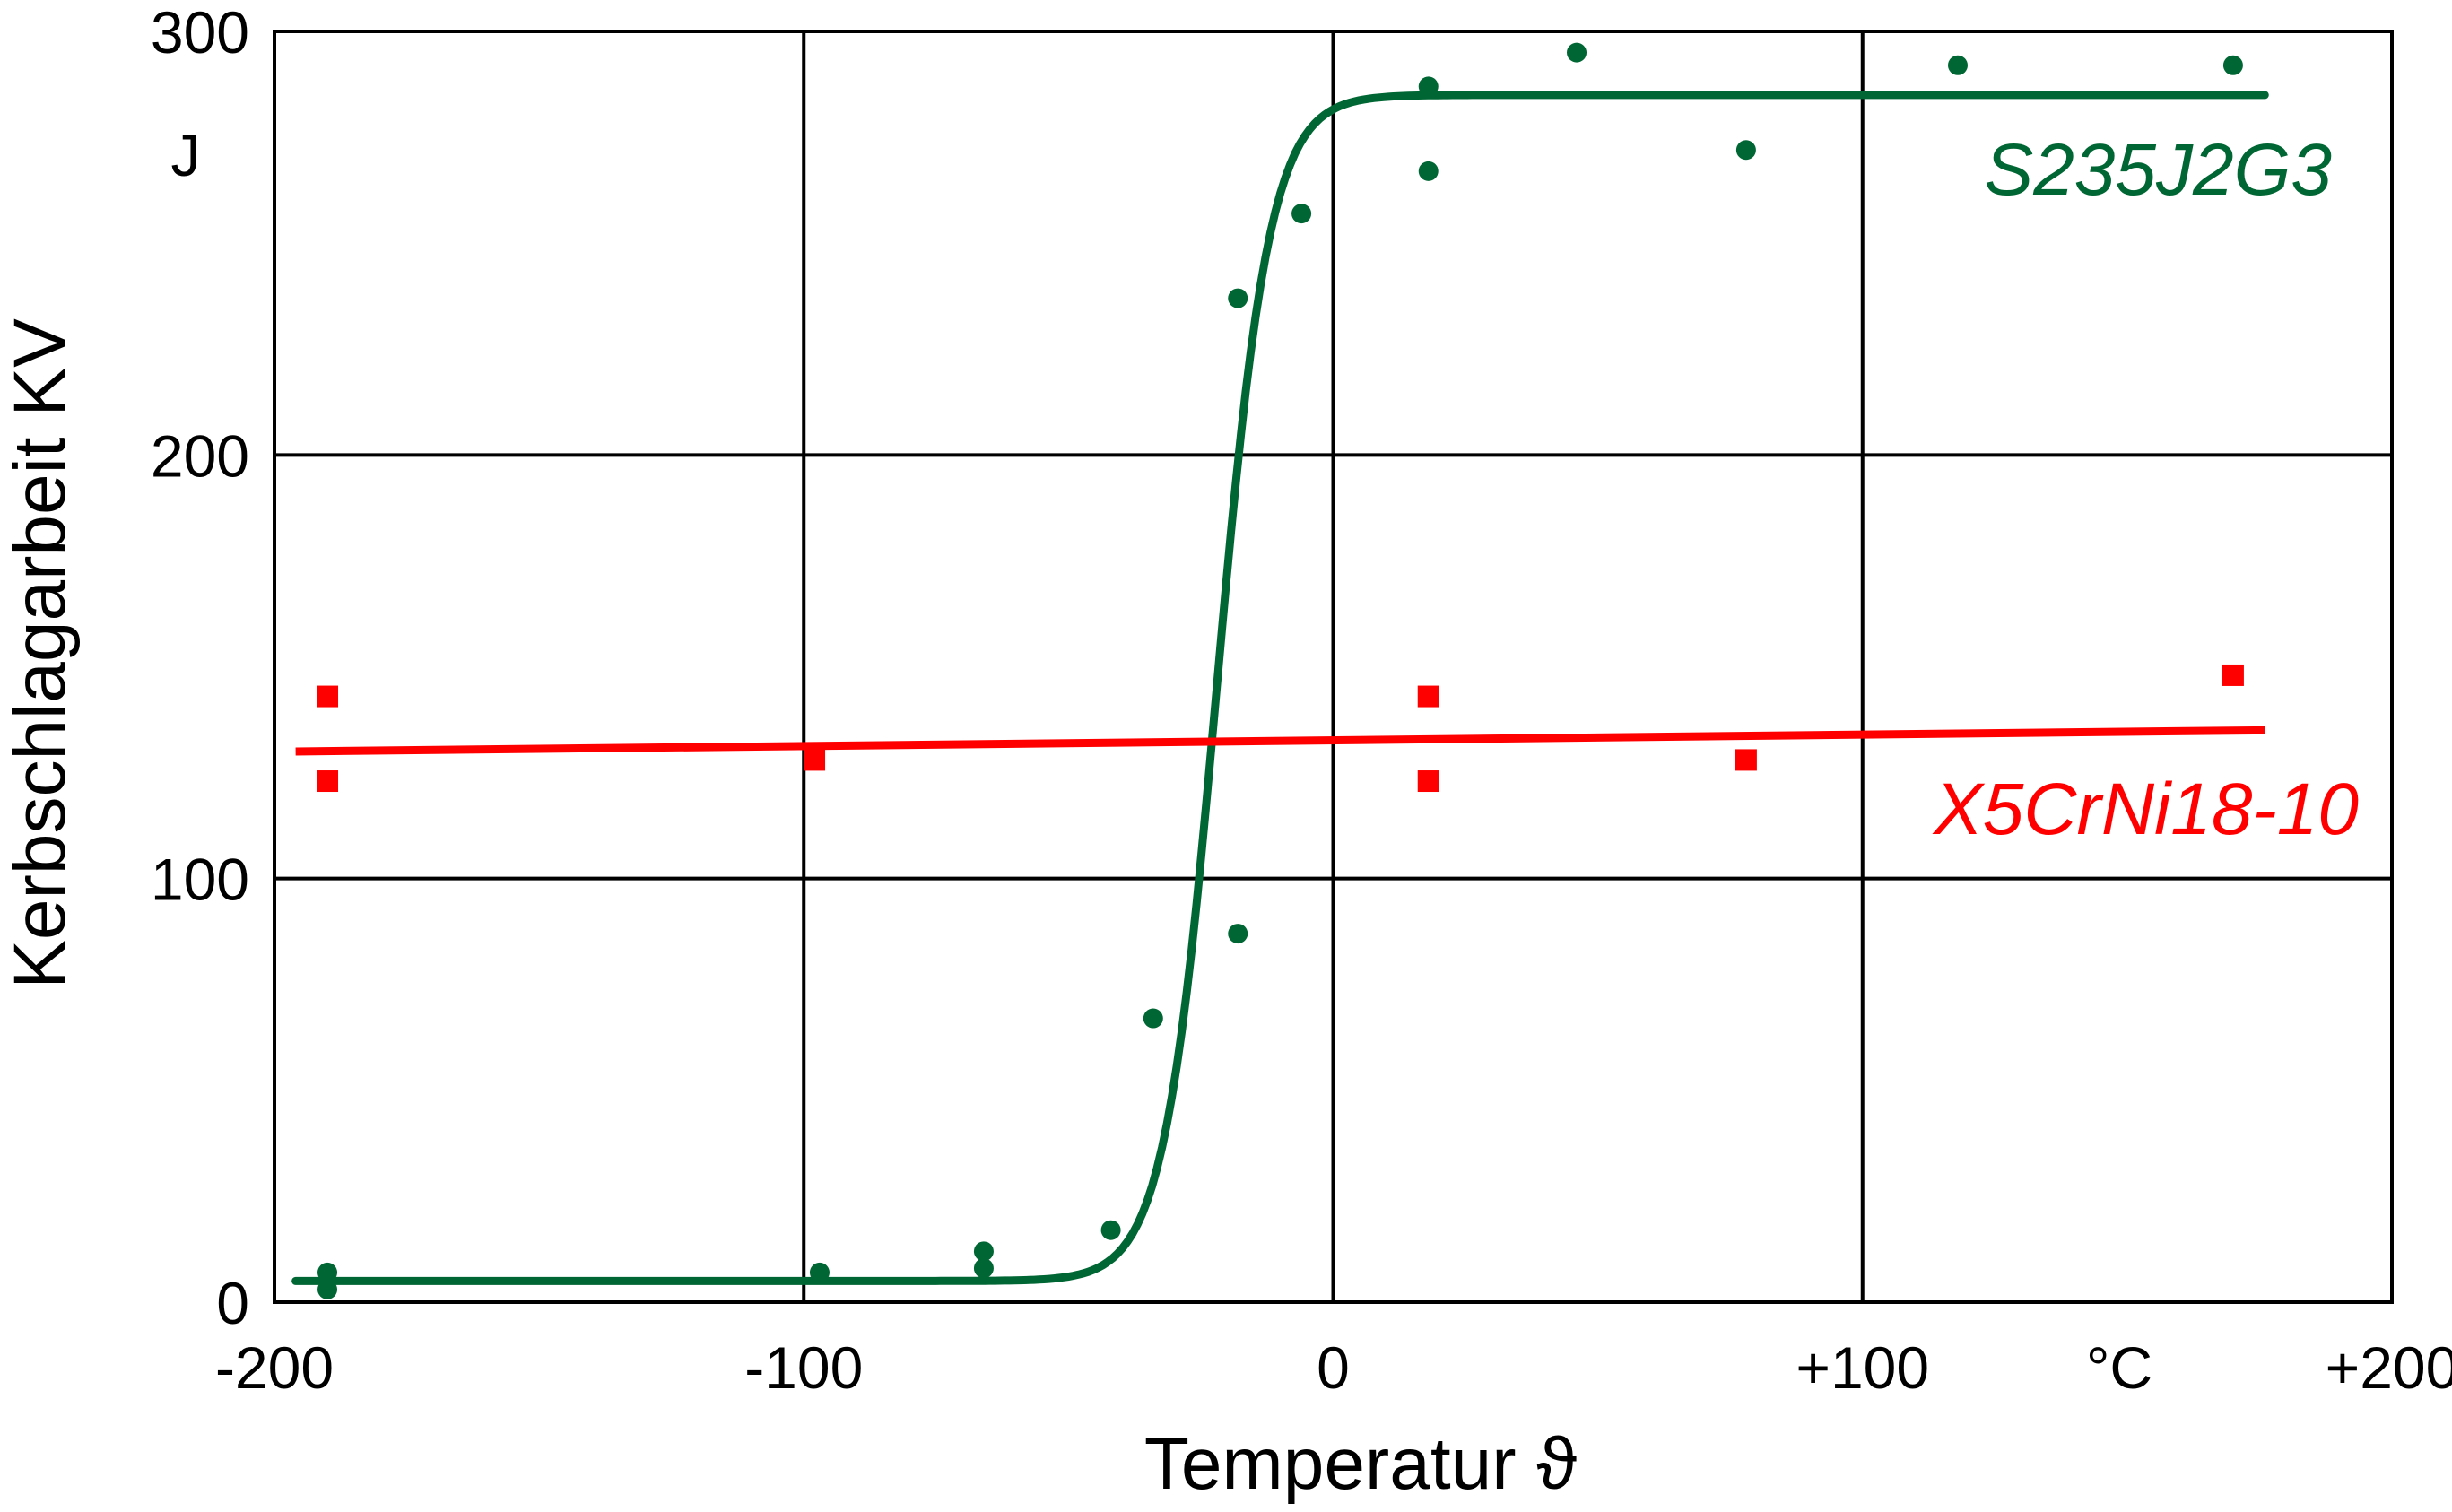 Image resolution: width=2452 pixels, height=1512 pixels. What do you see at coordinates (1862, 1367) in the screenshot?
I see `x-tick-label: +100` at bounding box center [1862, 1367].